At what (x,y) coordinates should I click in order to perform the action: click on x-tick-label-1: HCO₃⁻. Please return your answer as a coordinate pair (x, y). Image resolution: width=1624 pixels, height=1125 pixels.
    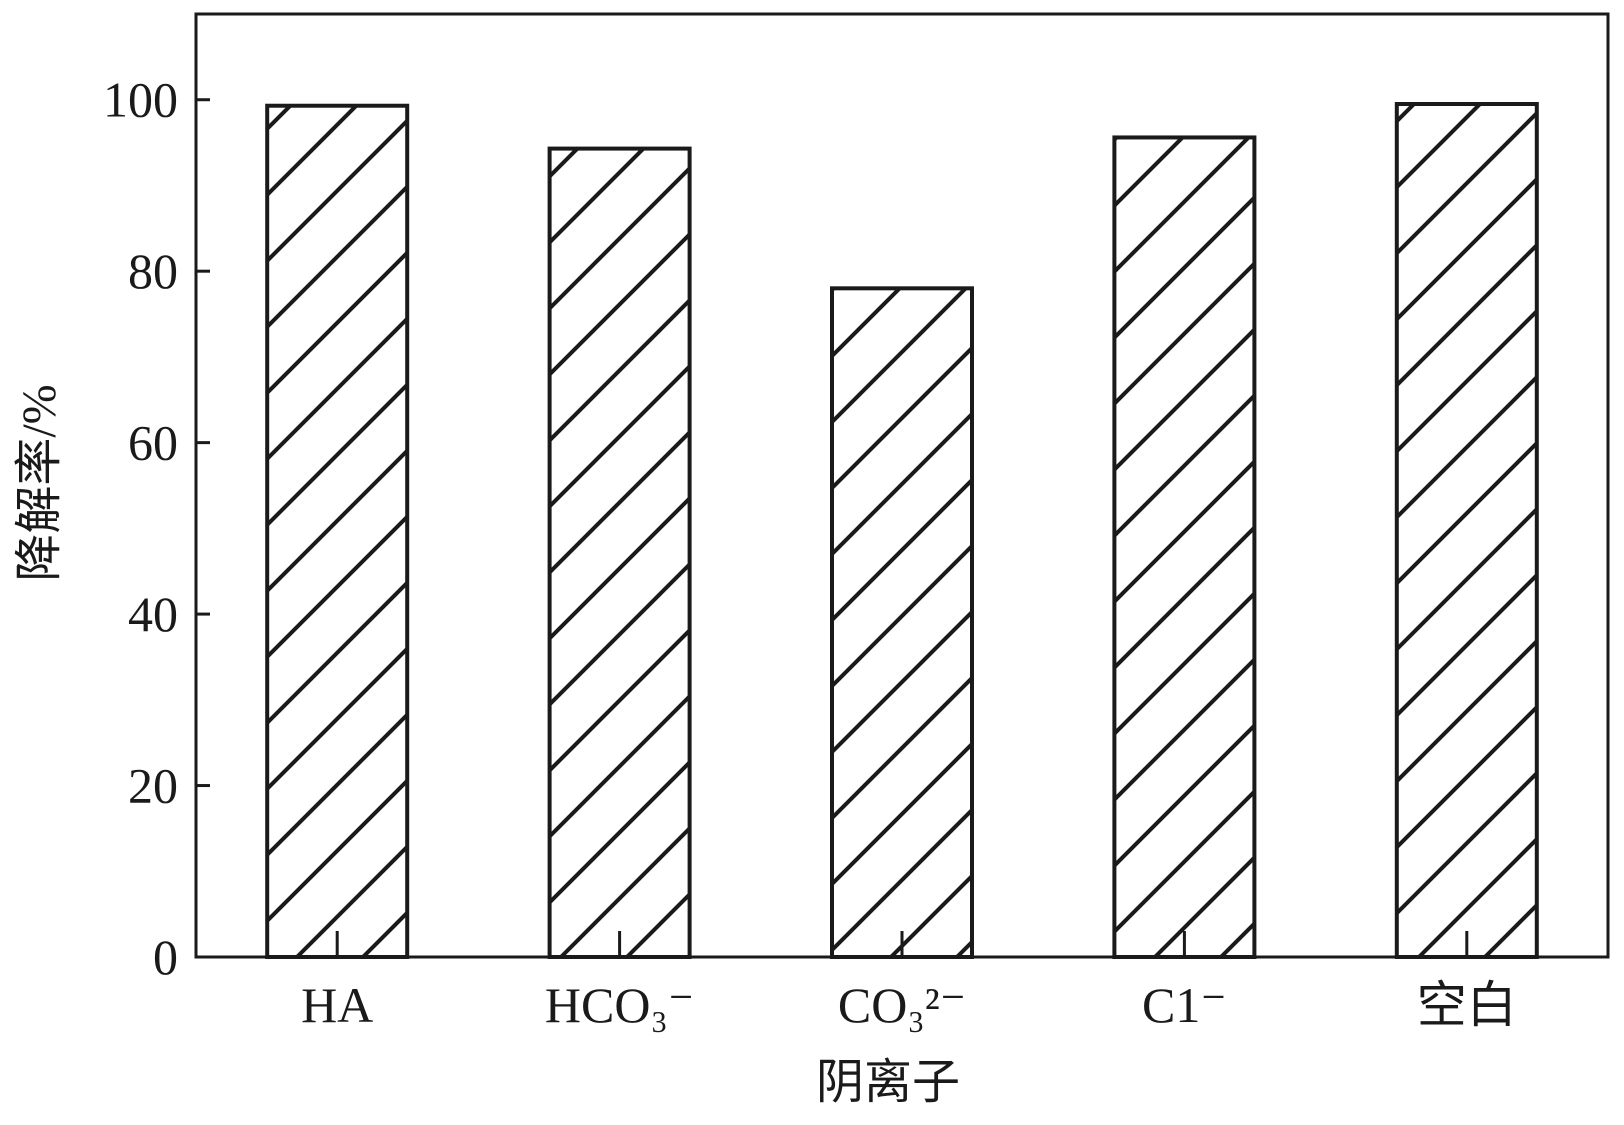
    Looking at the image, I should click on (619, 1005).